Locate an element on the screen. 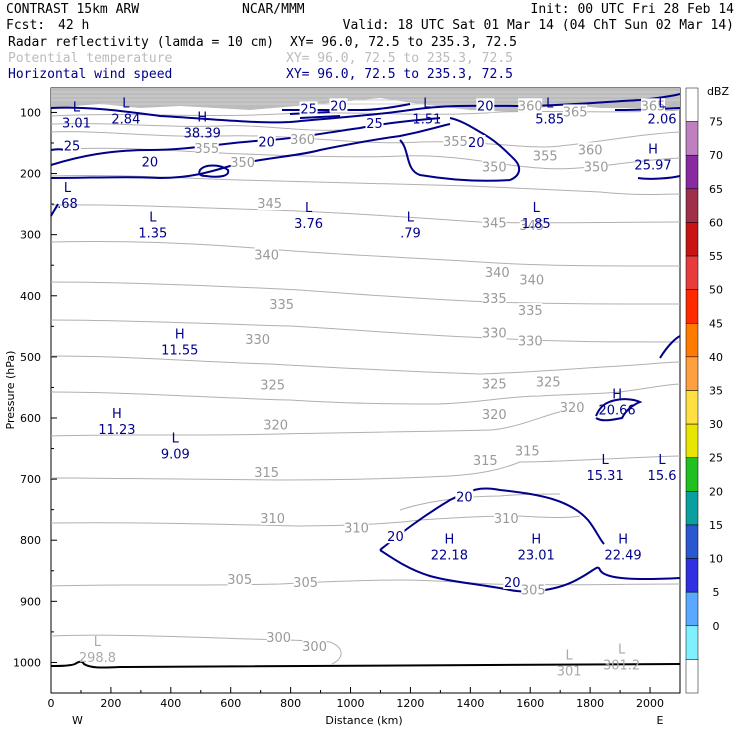 Image resolution: width=740 pixels, height=740 pixels. x-tick-label: 400 is located at coordinates (170, 703).